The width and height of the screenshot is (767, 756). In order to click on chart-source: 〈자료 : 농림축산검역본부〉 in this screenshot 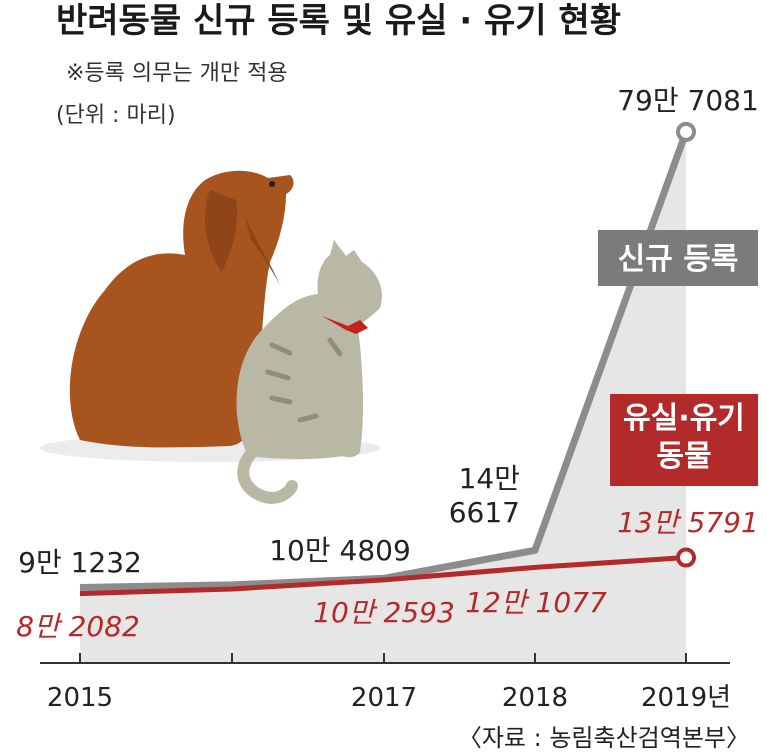, I will do `click(604, 738)`.